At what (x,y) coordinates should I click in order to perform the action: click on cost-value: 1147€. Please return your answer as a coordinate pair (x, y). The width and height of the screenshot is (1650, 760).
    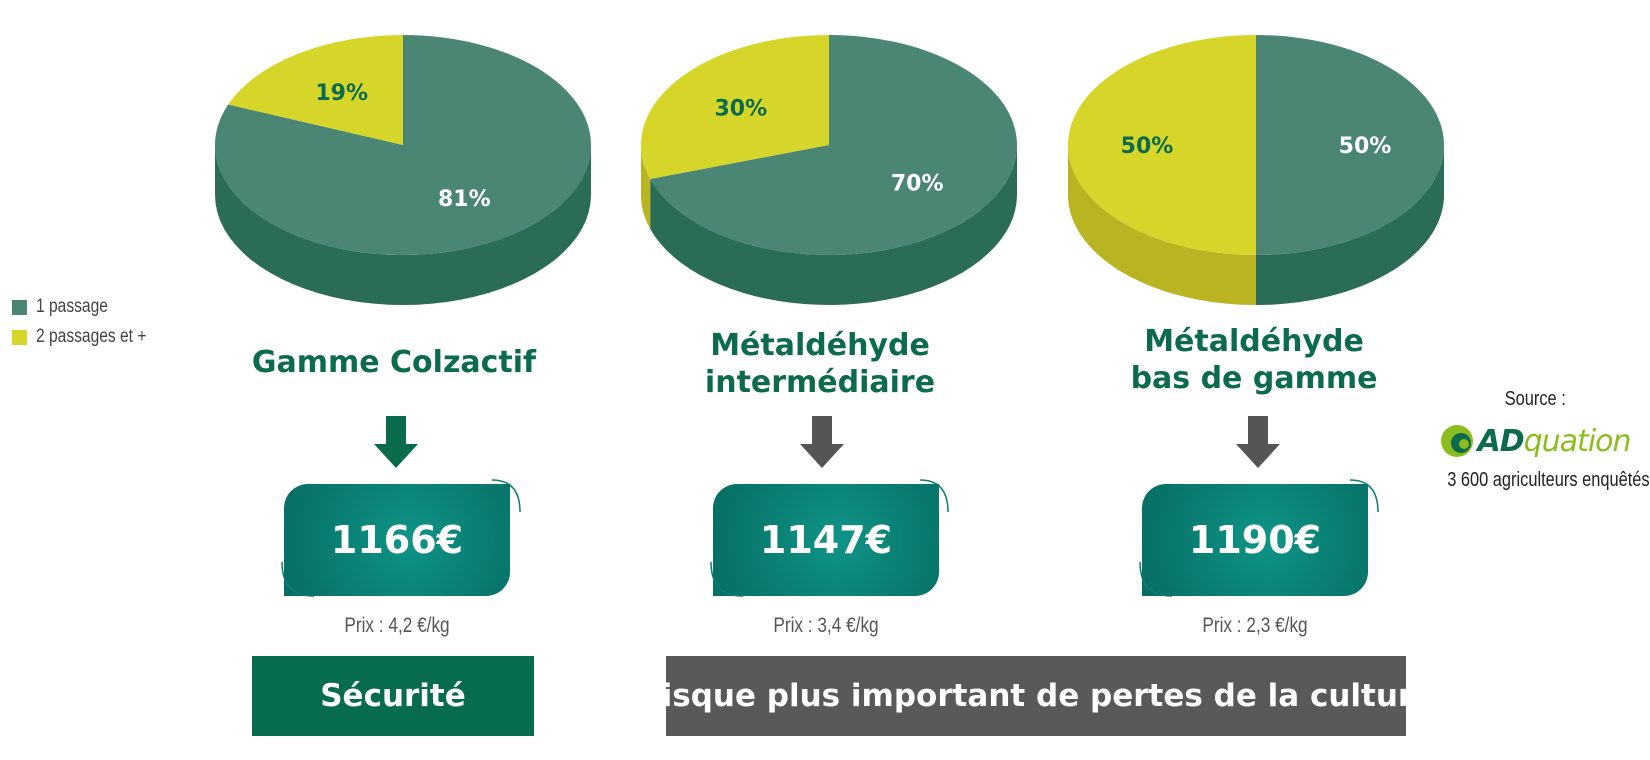
    Looking at the image, I should click on (826, 540).